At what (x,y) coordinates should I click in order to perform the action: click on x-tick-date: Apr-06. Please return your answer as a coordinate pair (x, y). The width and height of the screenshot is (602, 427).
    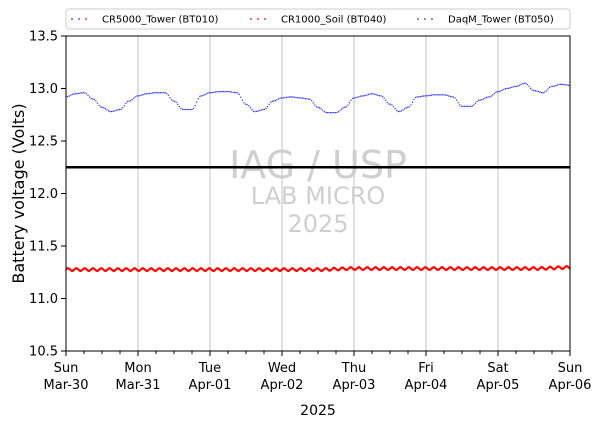
    Looking at the image, I should click on (570, 385).